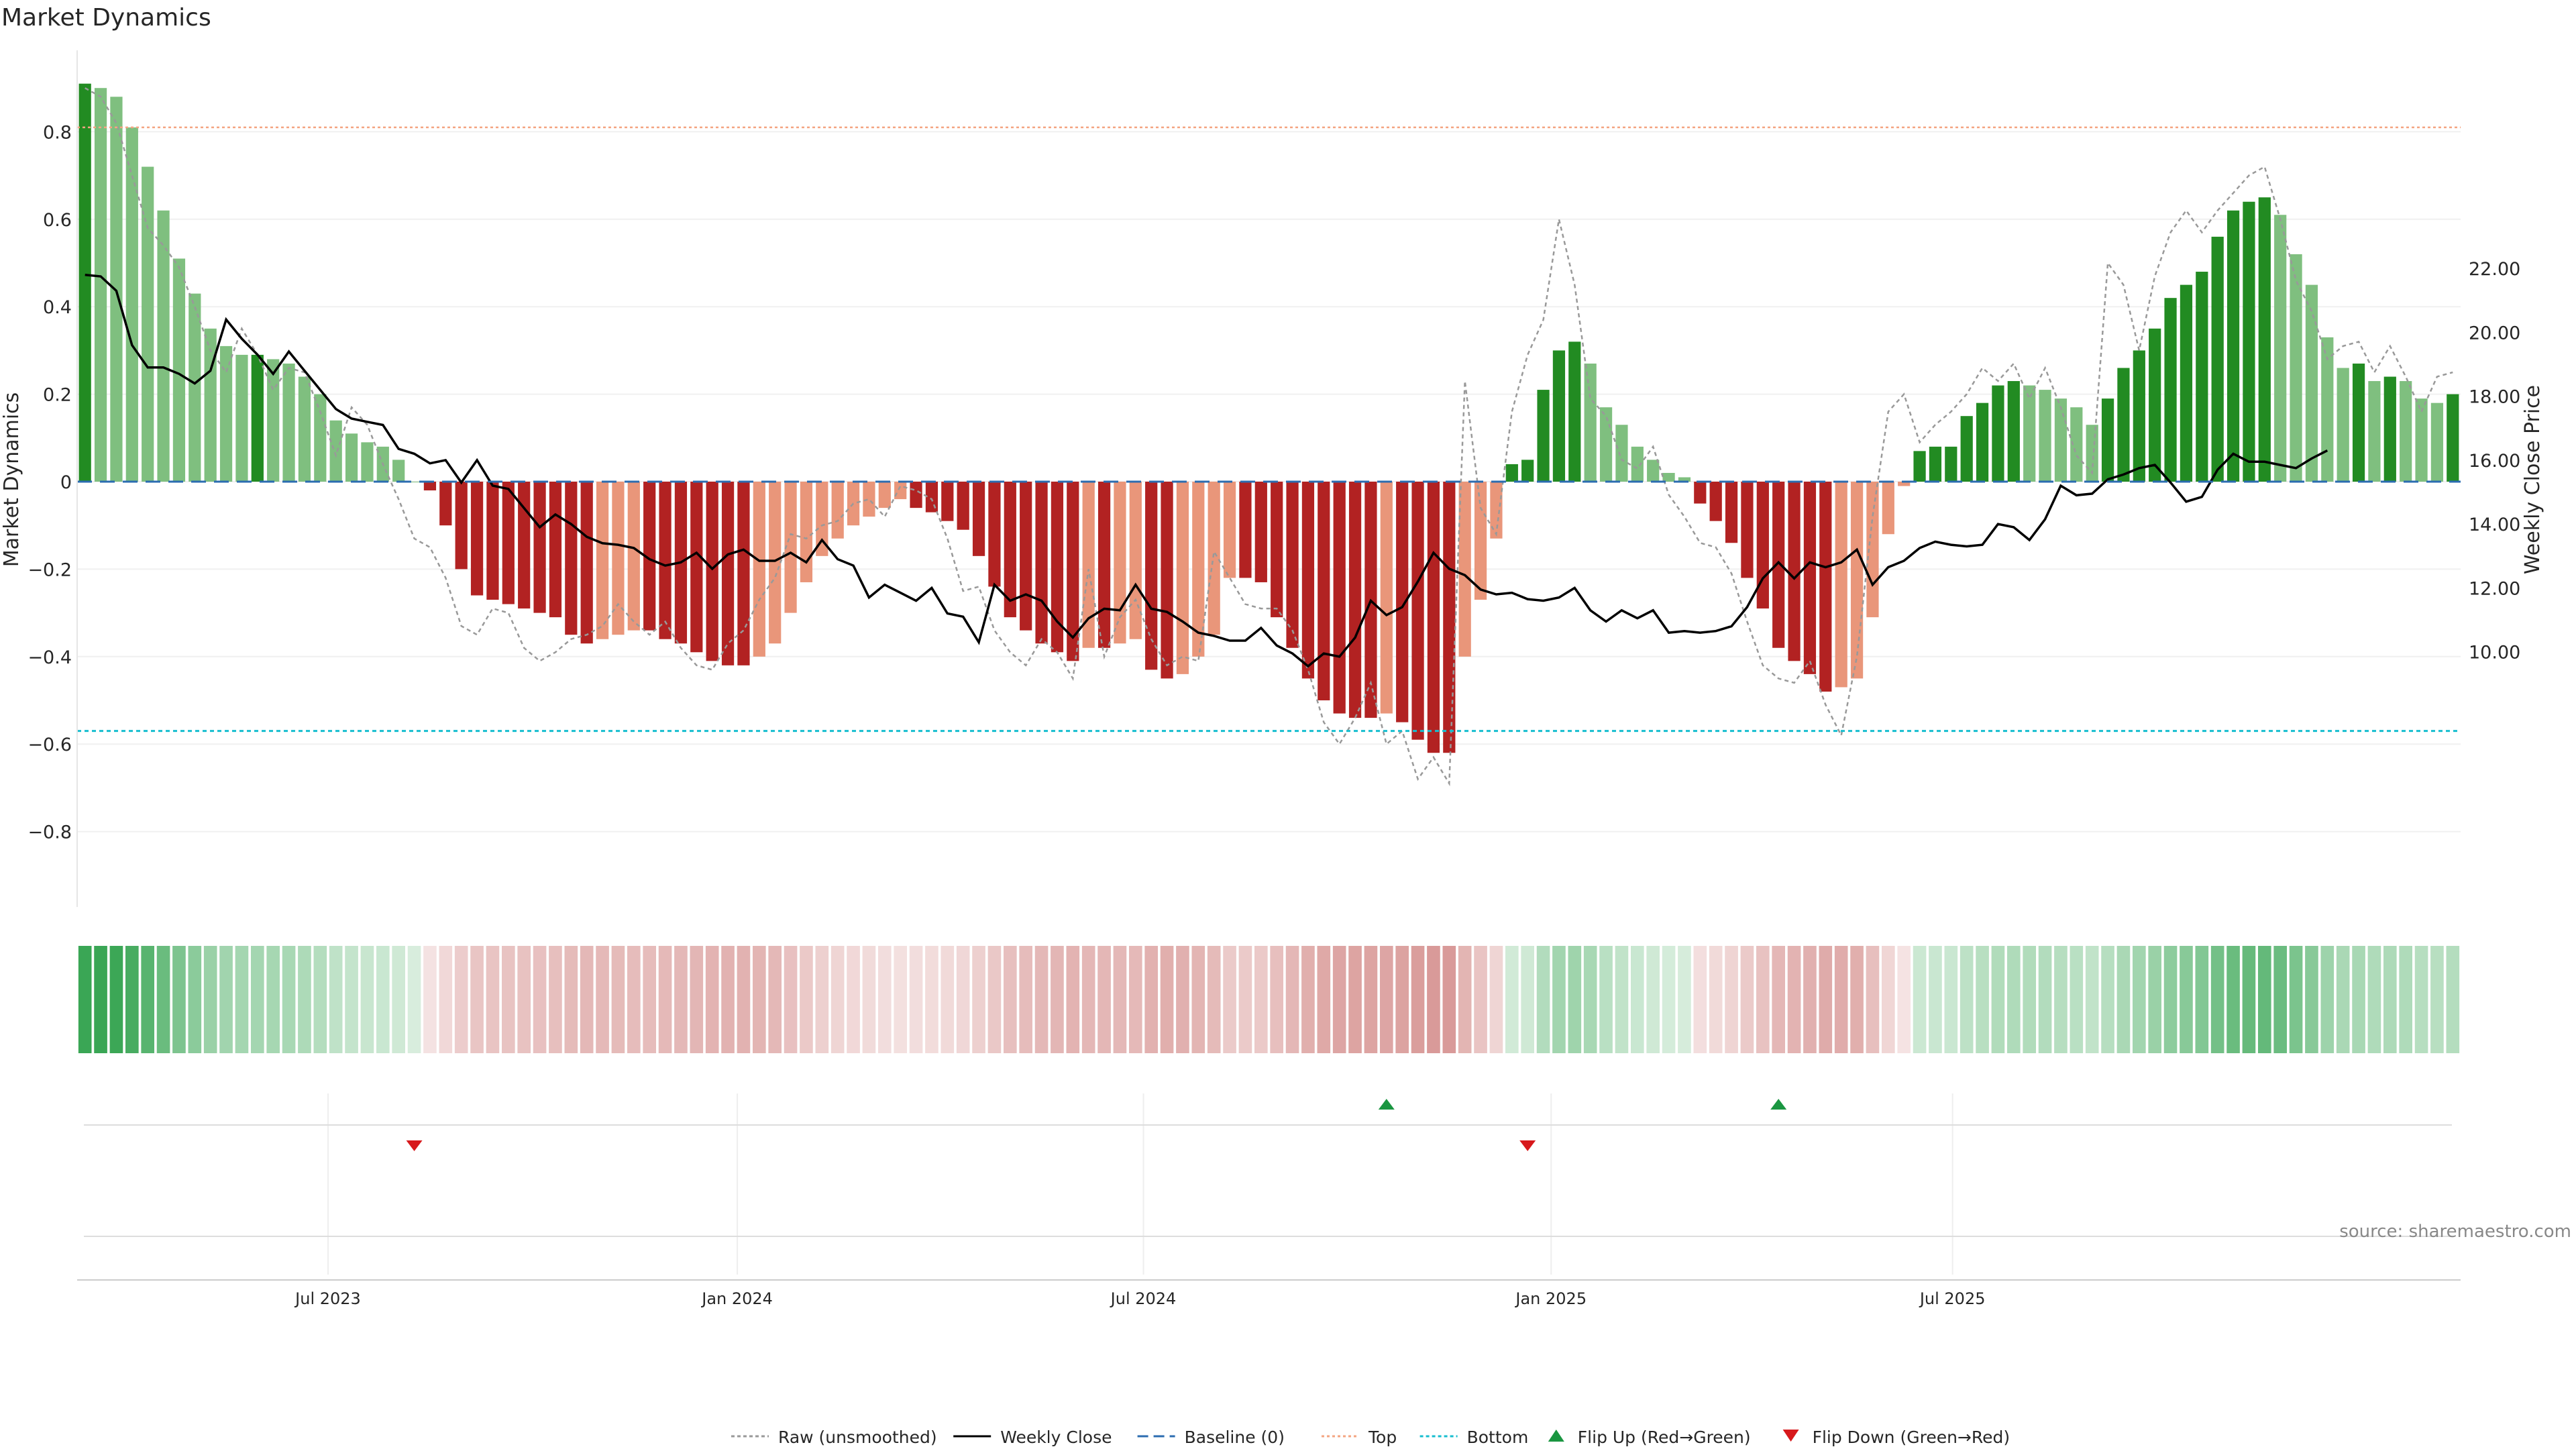  What do you see at coordinates (2494, 525) in the screenshot?
I see `right-tick-label: 14.00` at bounding box center [2494, 525].